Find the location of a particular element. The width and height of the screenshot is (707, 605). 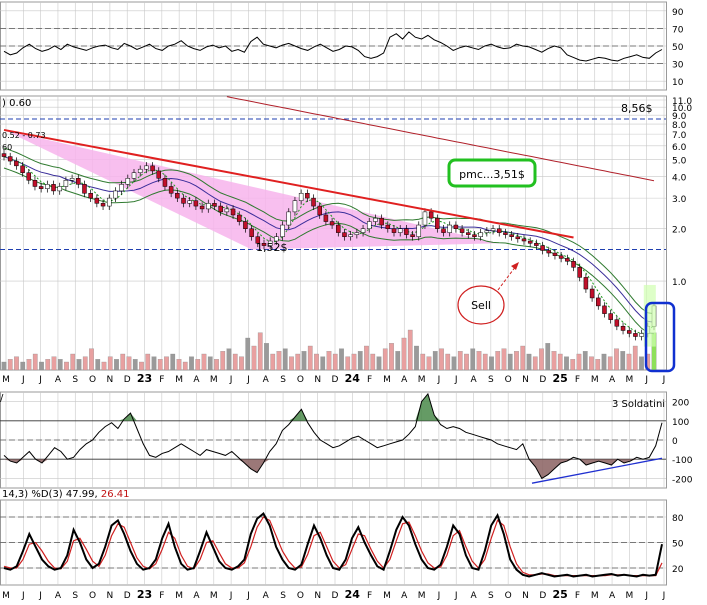

sell-arrow is located at coordinates (507, 278).